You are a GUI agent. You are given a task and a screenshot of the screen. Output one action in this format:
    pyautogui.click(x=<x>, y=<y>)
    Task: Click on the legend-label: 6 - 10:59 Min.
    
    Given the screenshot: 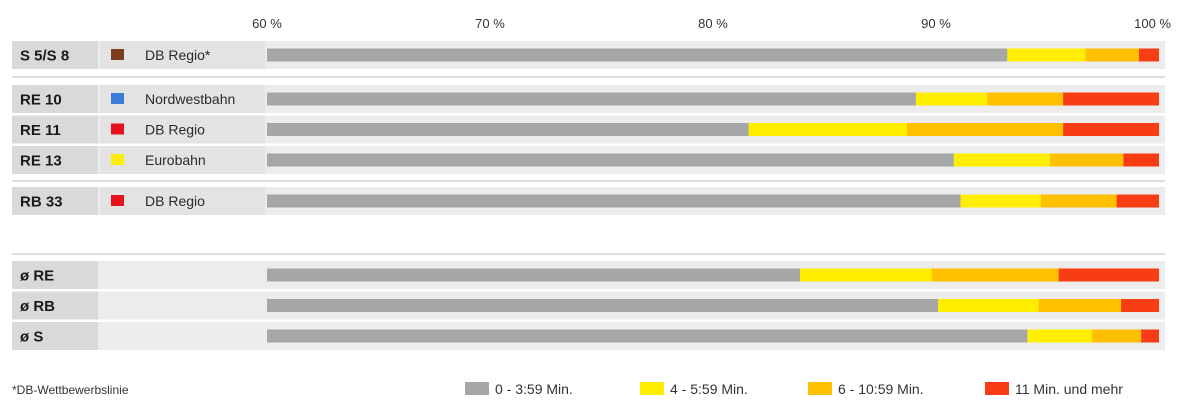 What is the action you would take?
    pyautogui.click(x=881, y=389)
    